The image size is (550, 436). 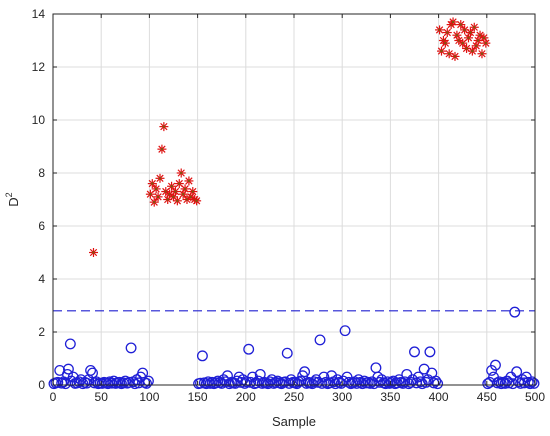 I want to click on x-tick-label: 0, so click(x=53, y=397).